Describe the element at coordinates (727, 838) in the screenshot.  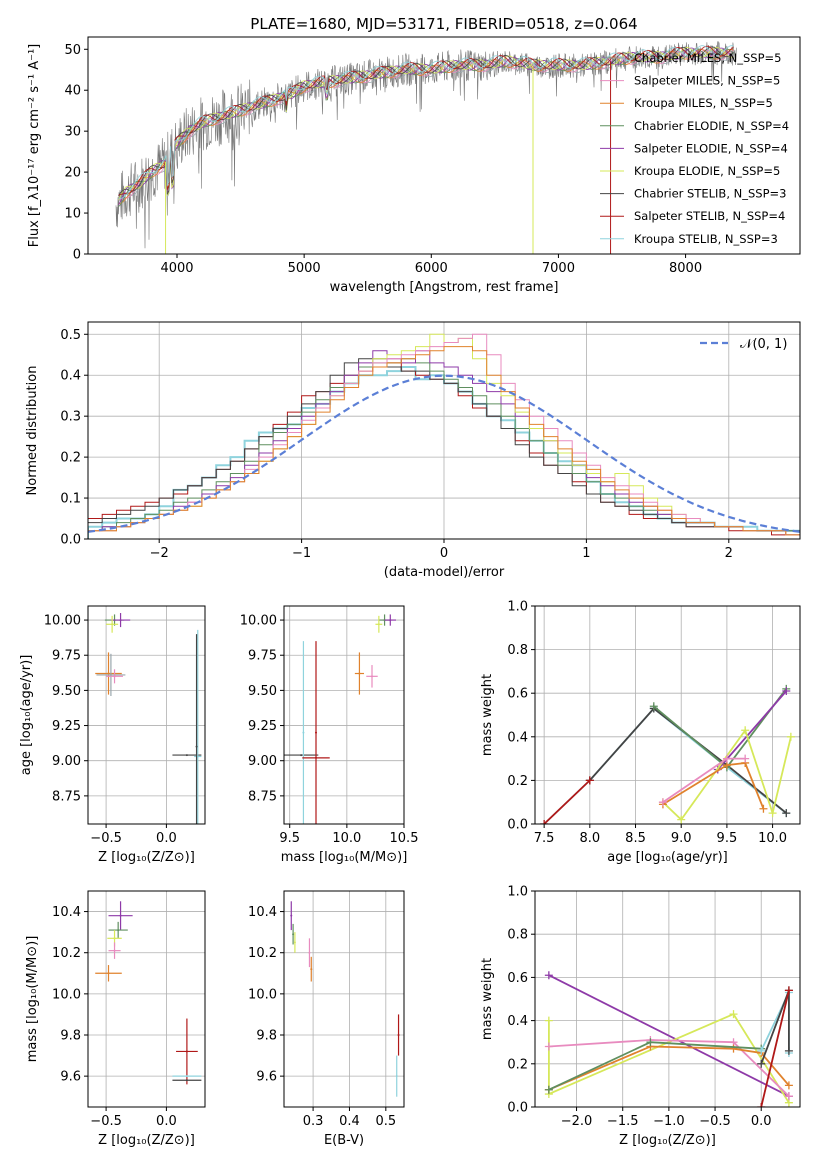
I see `x-tick-label: 9.5` at that location.